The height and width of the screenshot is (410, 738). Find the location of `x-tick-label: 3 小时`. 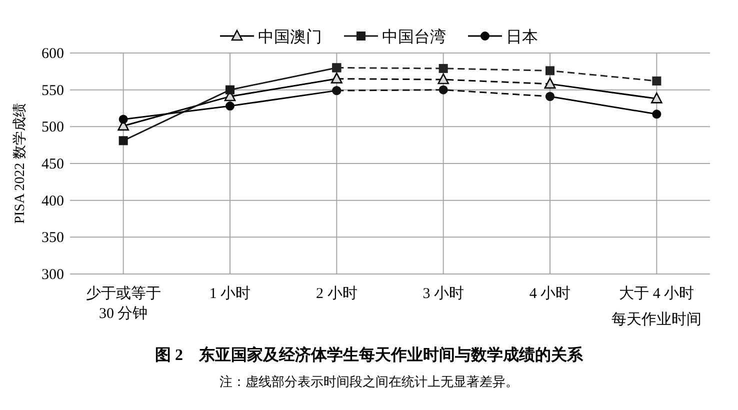

x-tick-label: 3 小时 is located at coordinates (443, 293).